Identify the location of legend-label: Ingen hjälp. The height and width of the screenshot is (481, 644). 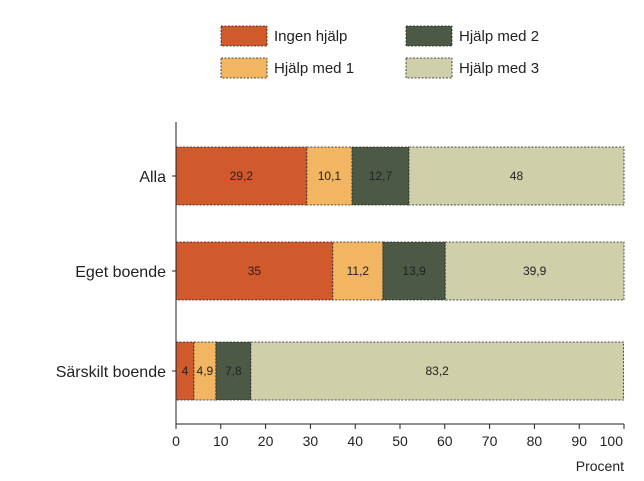
(310, 36).